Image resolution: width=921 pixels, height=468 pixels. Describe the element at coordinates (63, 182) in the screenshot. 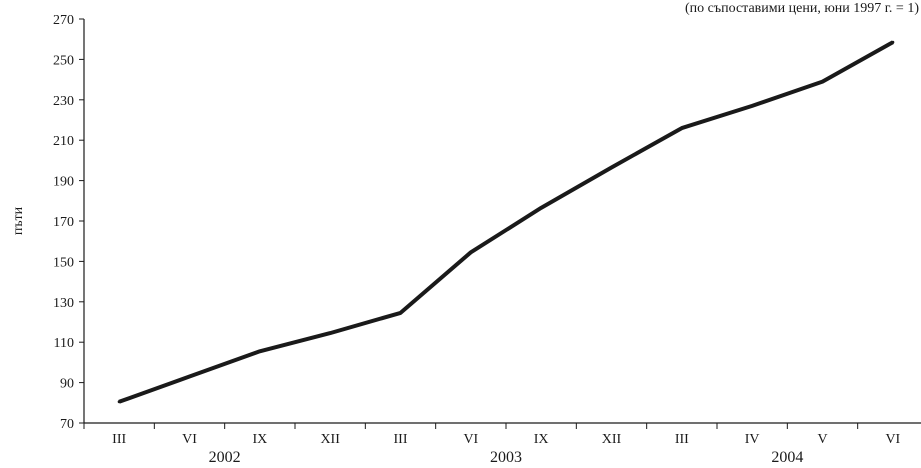

I see `y-tick-label: 190` at that location.